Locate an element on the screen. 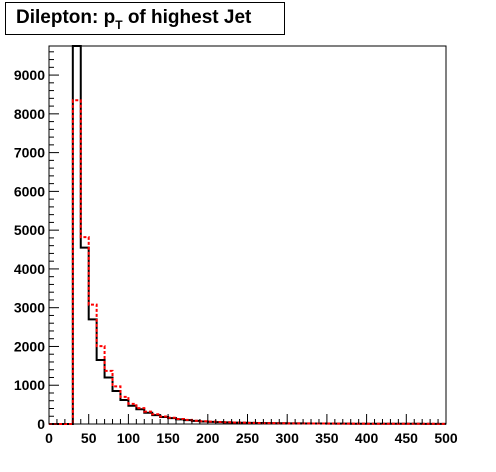  x-tick-label: 0 is located at coordinates (49, 438).